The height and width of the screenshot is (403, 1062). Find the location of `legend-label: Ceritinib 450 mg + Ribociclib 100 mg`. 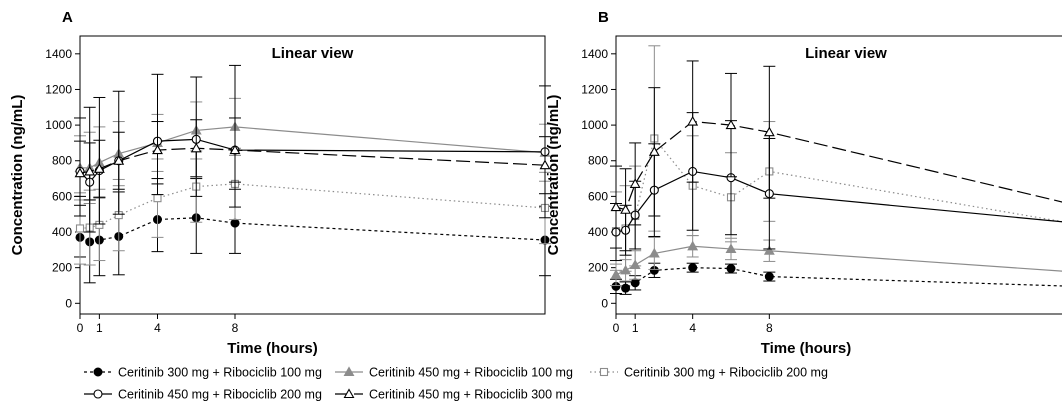

legend-label: Ceritinib 450 mg + Ribociclib 100 mg is located at coordinates (471, 373).